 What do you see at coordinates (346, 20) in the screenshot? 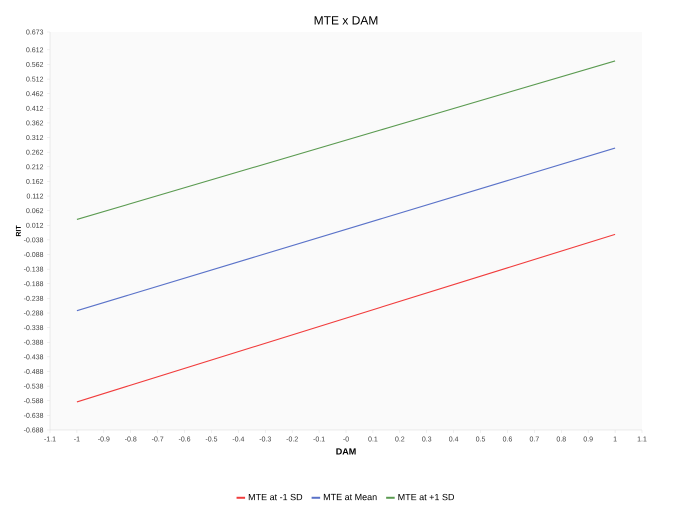
I see `chart-title: MTE x DAM` at bounding box center [346, 20].